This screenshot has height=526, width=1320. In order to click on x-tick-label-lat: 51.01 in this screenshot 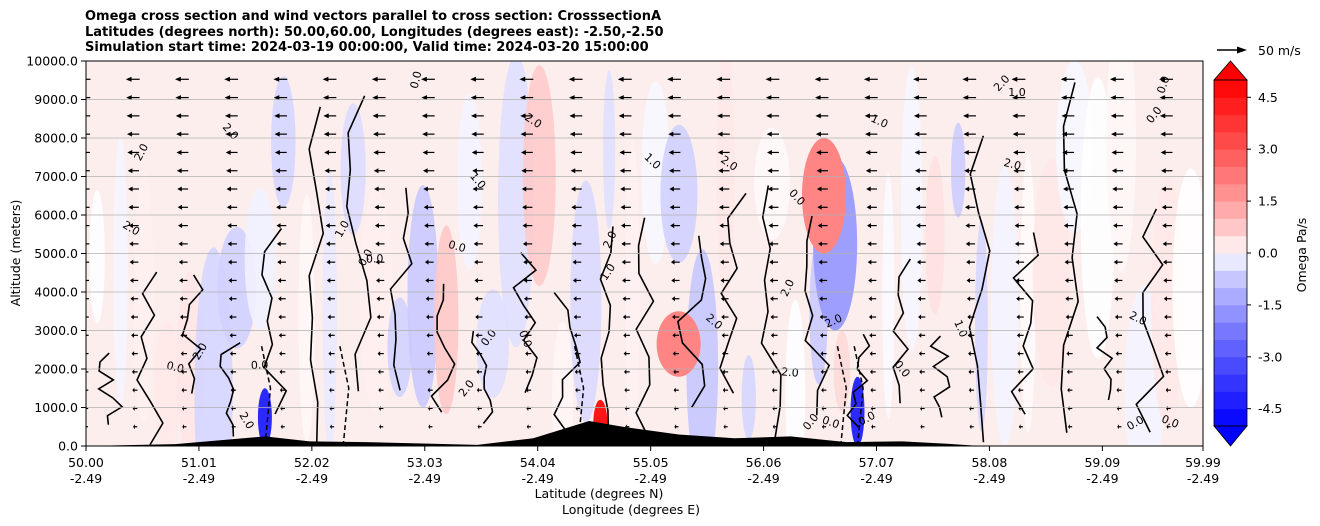, I will do `click(199, 462)`.